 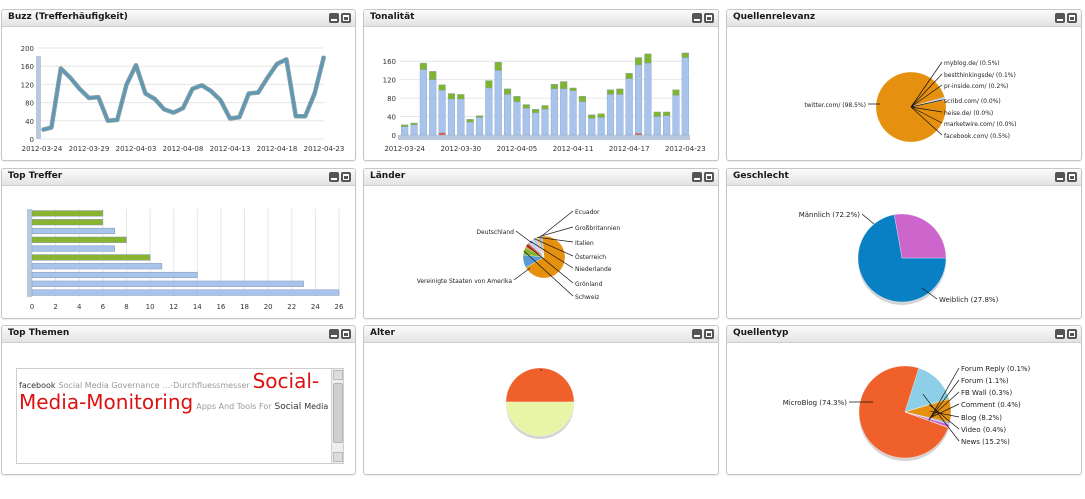 I want to click on tag-link: ...-Durchfluessmesser, so click(x=206, y=385).